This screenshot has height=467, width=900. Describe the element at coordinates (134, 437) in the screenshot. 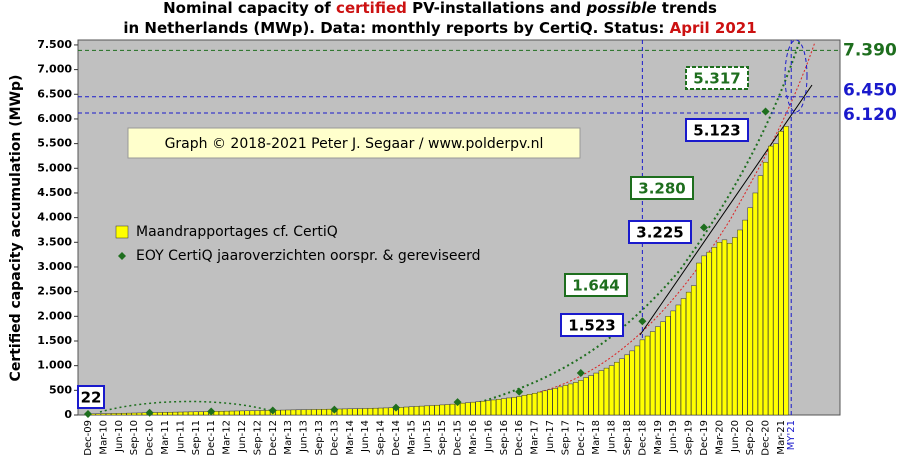

I see `x-tick-label: Sep-10` at that location.